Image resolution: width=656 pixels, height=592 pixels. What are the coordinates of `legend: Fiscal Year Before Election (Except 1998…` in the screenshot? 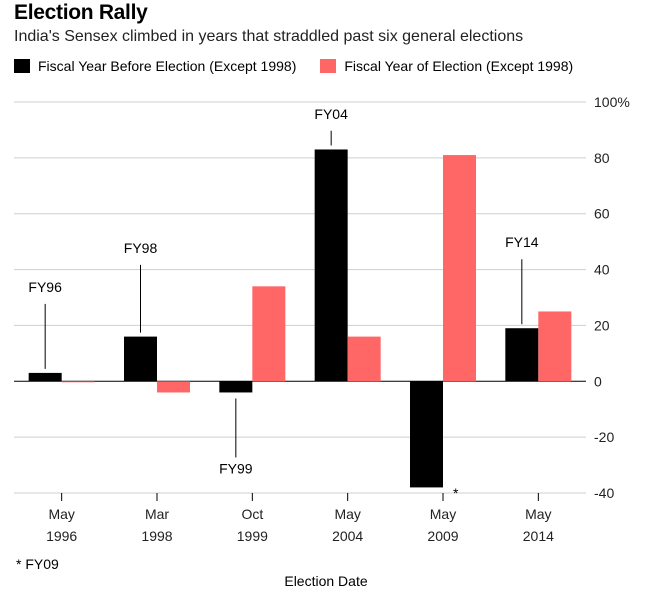 It's located at (305, 66).